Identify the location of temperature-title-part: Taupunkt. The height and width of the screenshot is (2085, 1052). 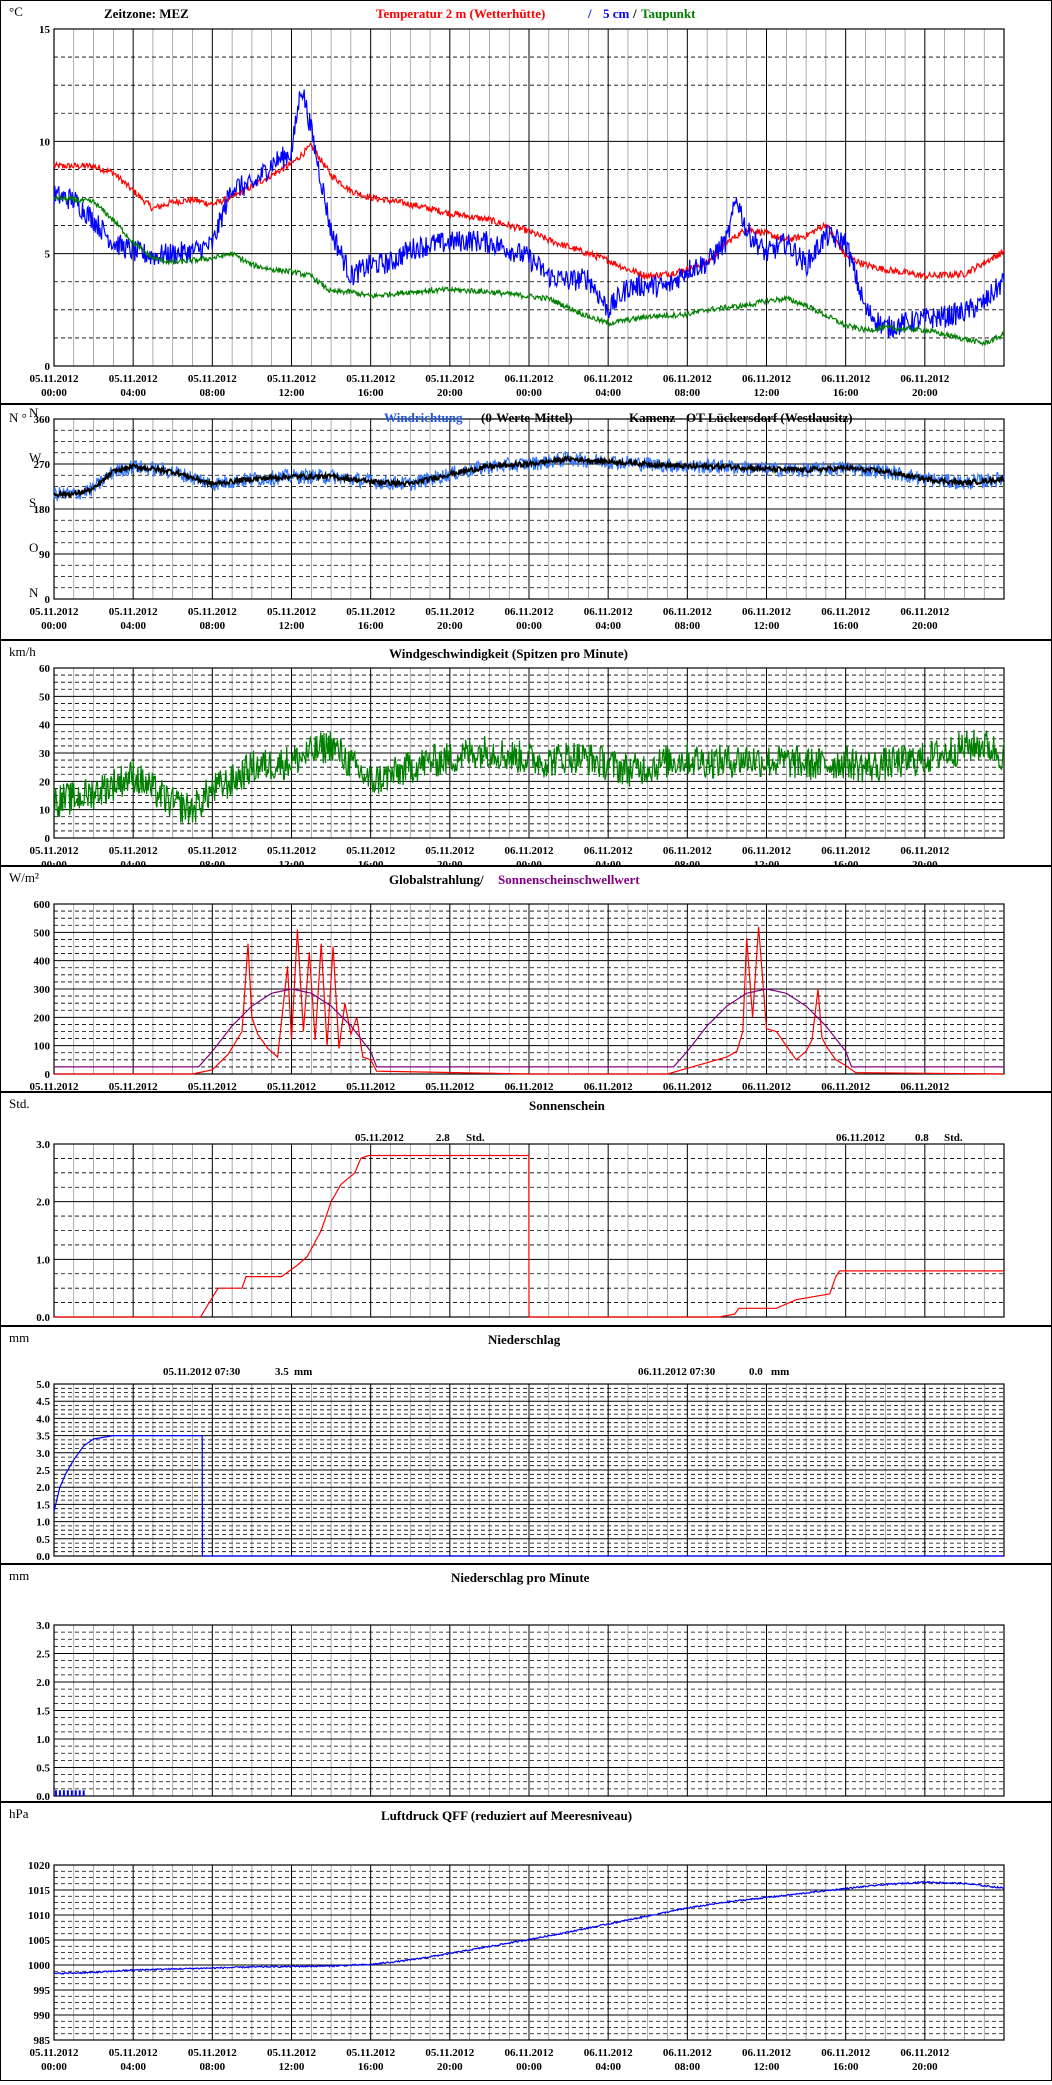
(668, 13).